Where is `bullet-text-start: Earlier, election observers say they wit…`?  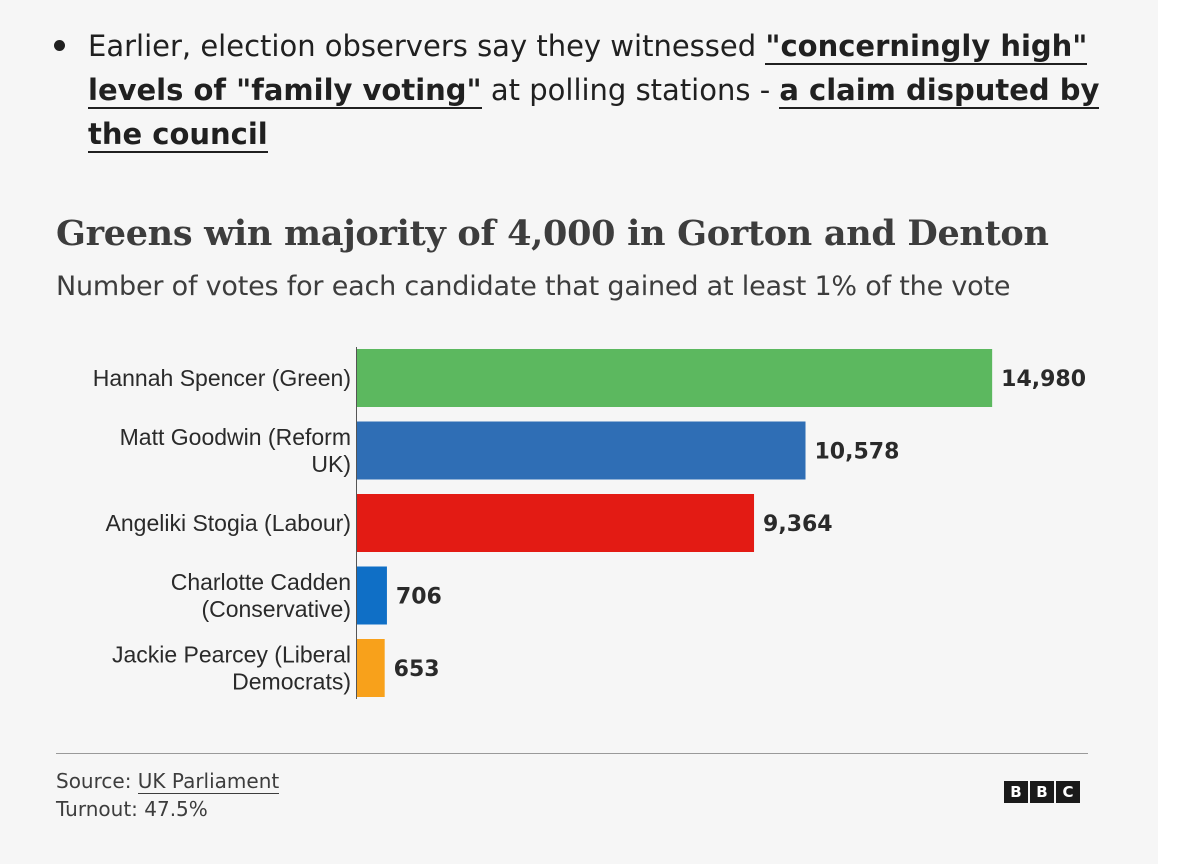
bullet-text-start: Earlier, election observers say they wit… is located at coordinates (427, 46).